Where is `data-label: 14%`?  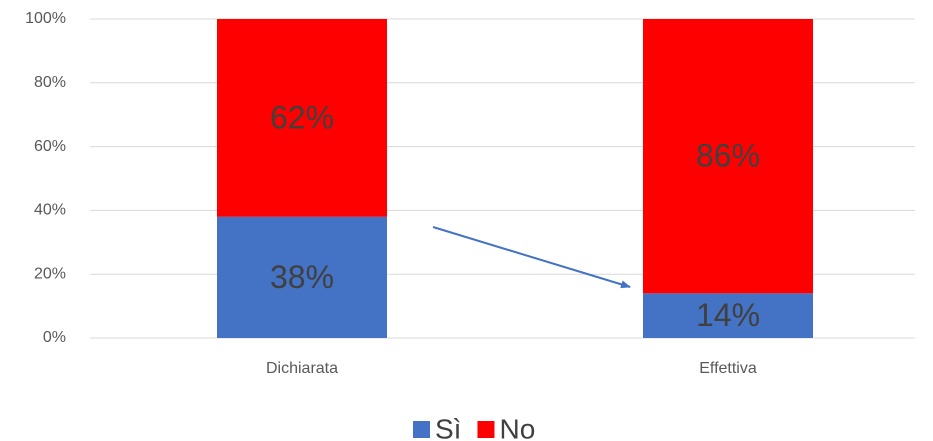 data-label: 14% is located at coordinates (728, 315).